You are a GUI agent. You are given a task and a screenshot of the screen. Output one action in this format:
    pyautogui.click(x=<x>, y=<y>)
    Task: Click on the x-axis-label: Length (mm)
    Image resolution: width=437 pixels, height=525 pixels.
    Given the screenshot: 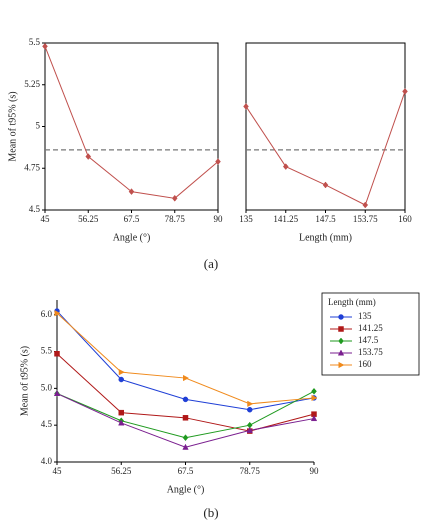 What is the action you would take?
    pyautogui.click(x=325, y=237)
    